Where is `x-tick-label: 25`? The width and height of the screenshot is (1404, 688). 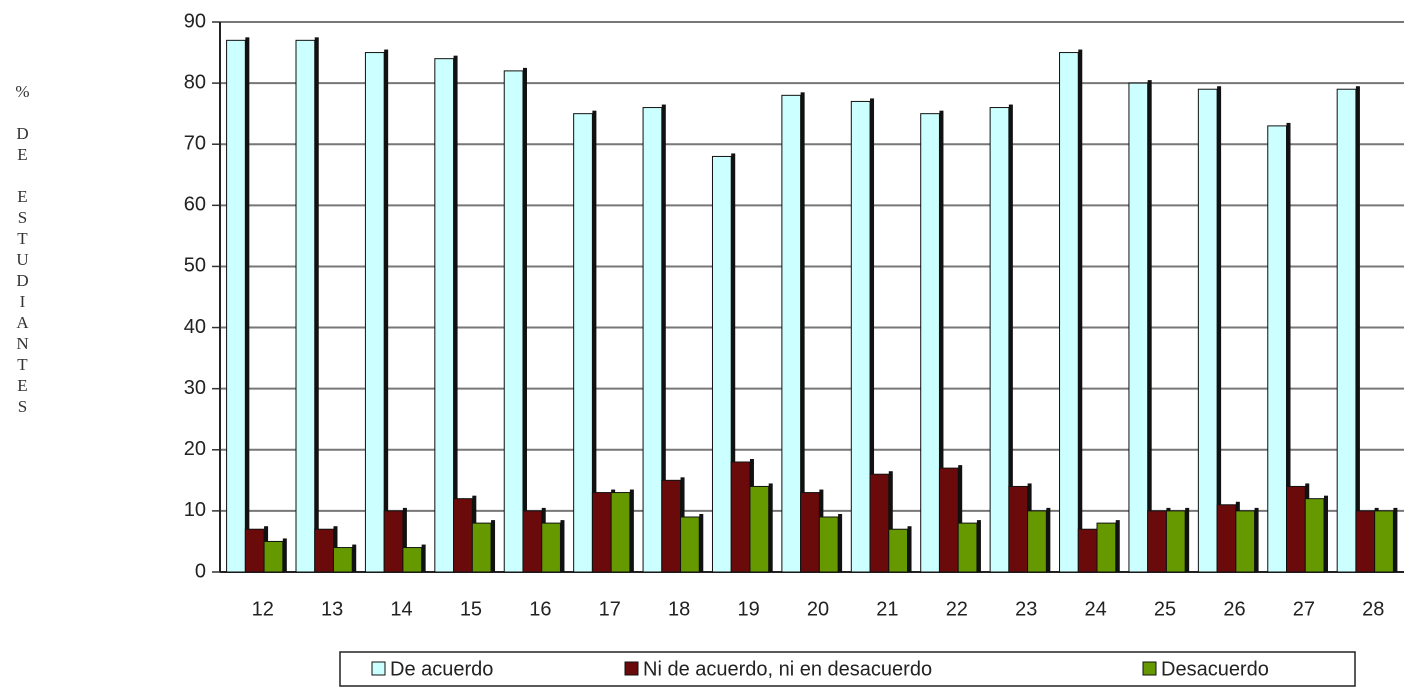 x-tick-label: 25 is located at coordinates (1165, 609).